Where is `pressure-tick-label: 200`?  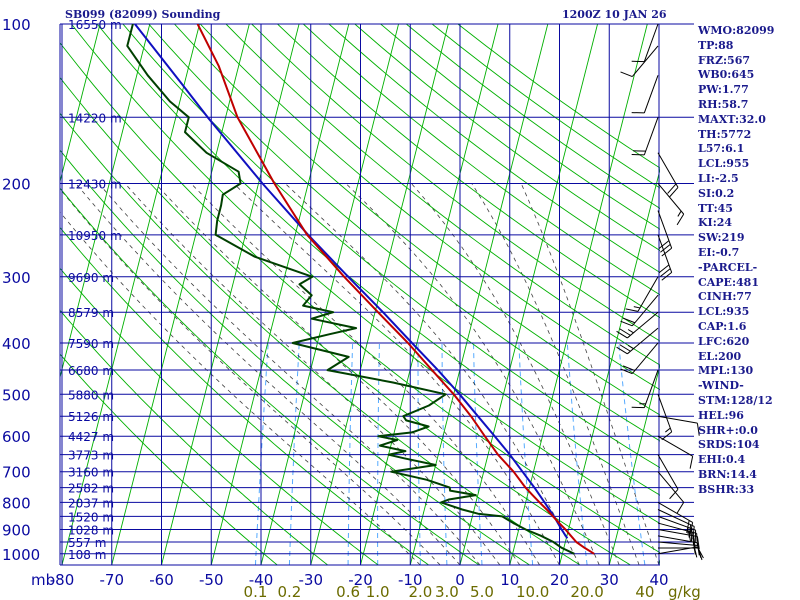 pressure-tick-label: 200 is located at coordinates (16, 184).